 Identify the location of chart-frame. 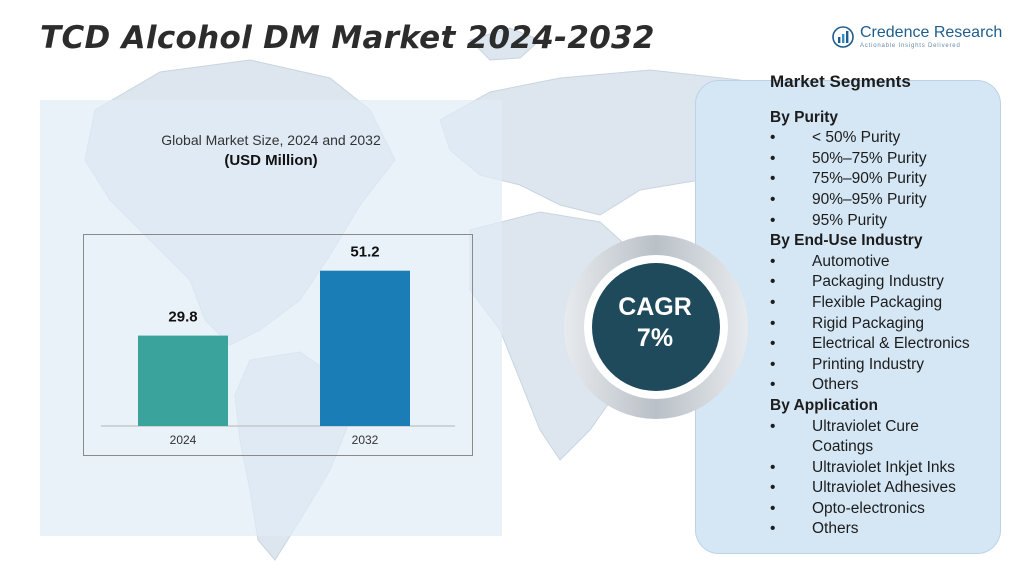
(278, 345).